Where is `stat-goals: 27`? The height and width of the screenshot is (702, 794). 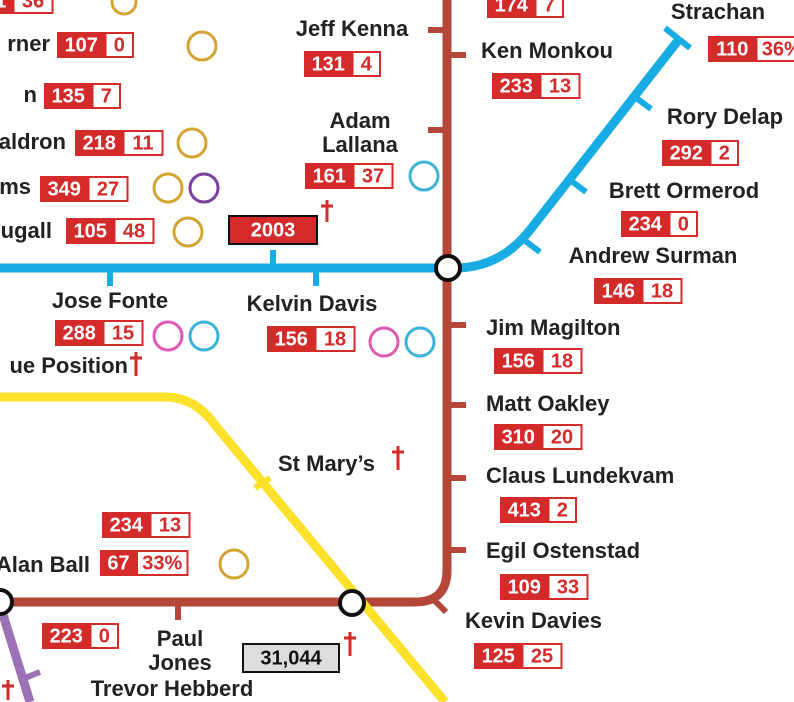
stat-goals: 27 is located at coordinates (108, 189).